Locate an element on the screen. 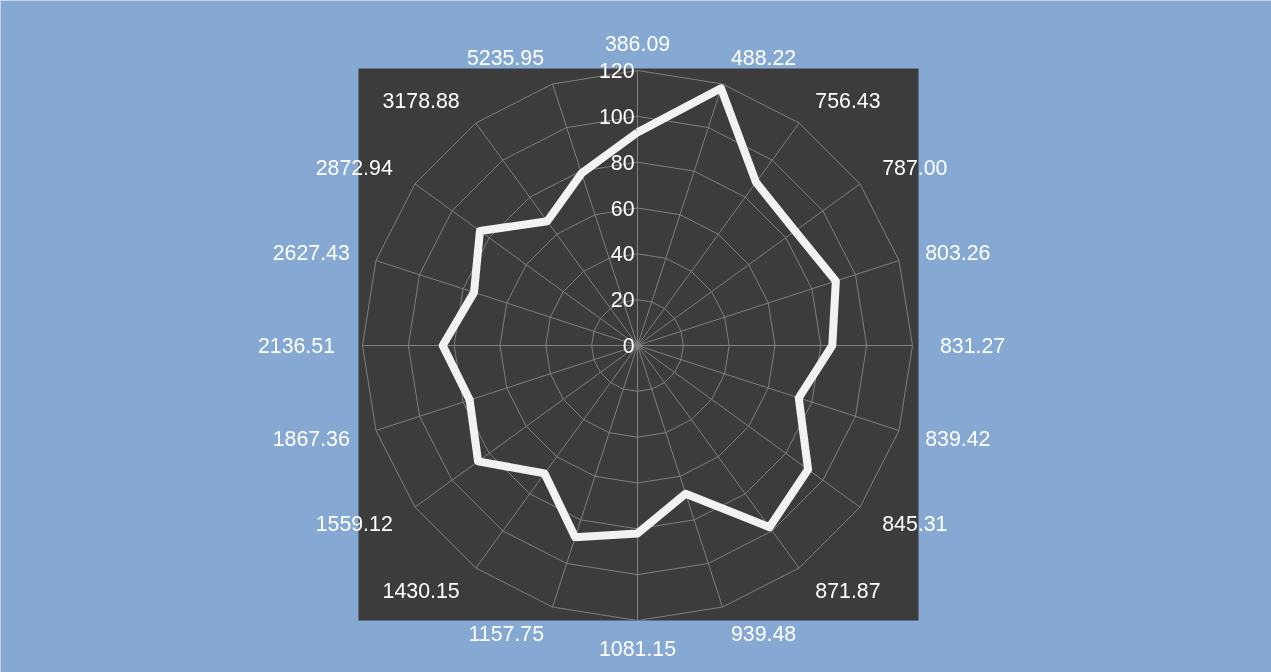 The width and height of the screenshot is (1271, 672). y-tick-label: 20 is located at coordinates (622, 300).